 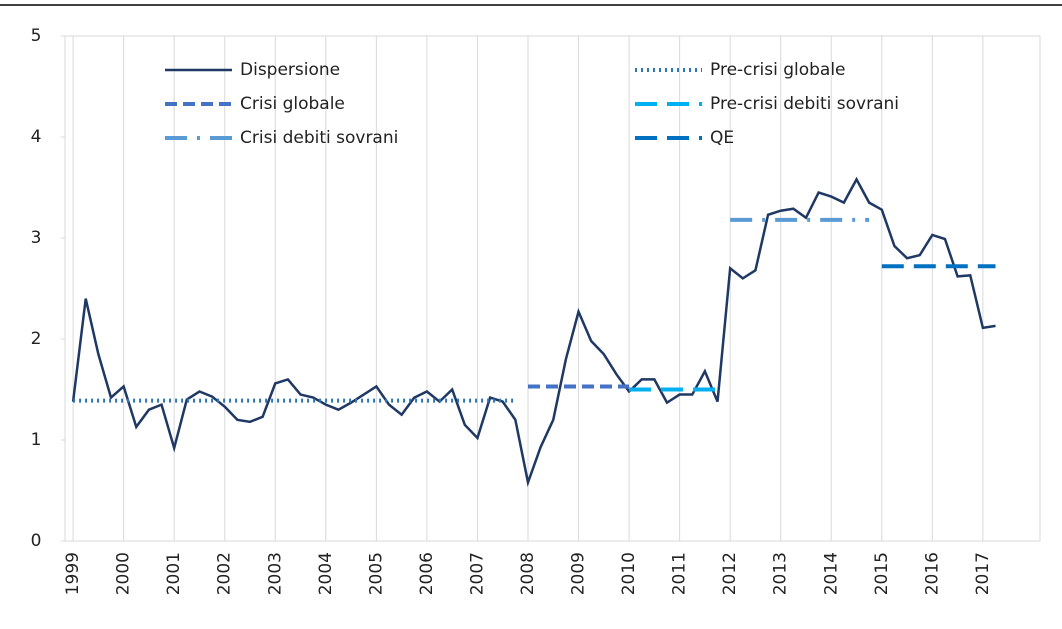 I want to click on x-tick-label: 2005, so click(x=376, y=573).